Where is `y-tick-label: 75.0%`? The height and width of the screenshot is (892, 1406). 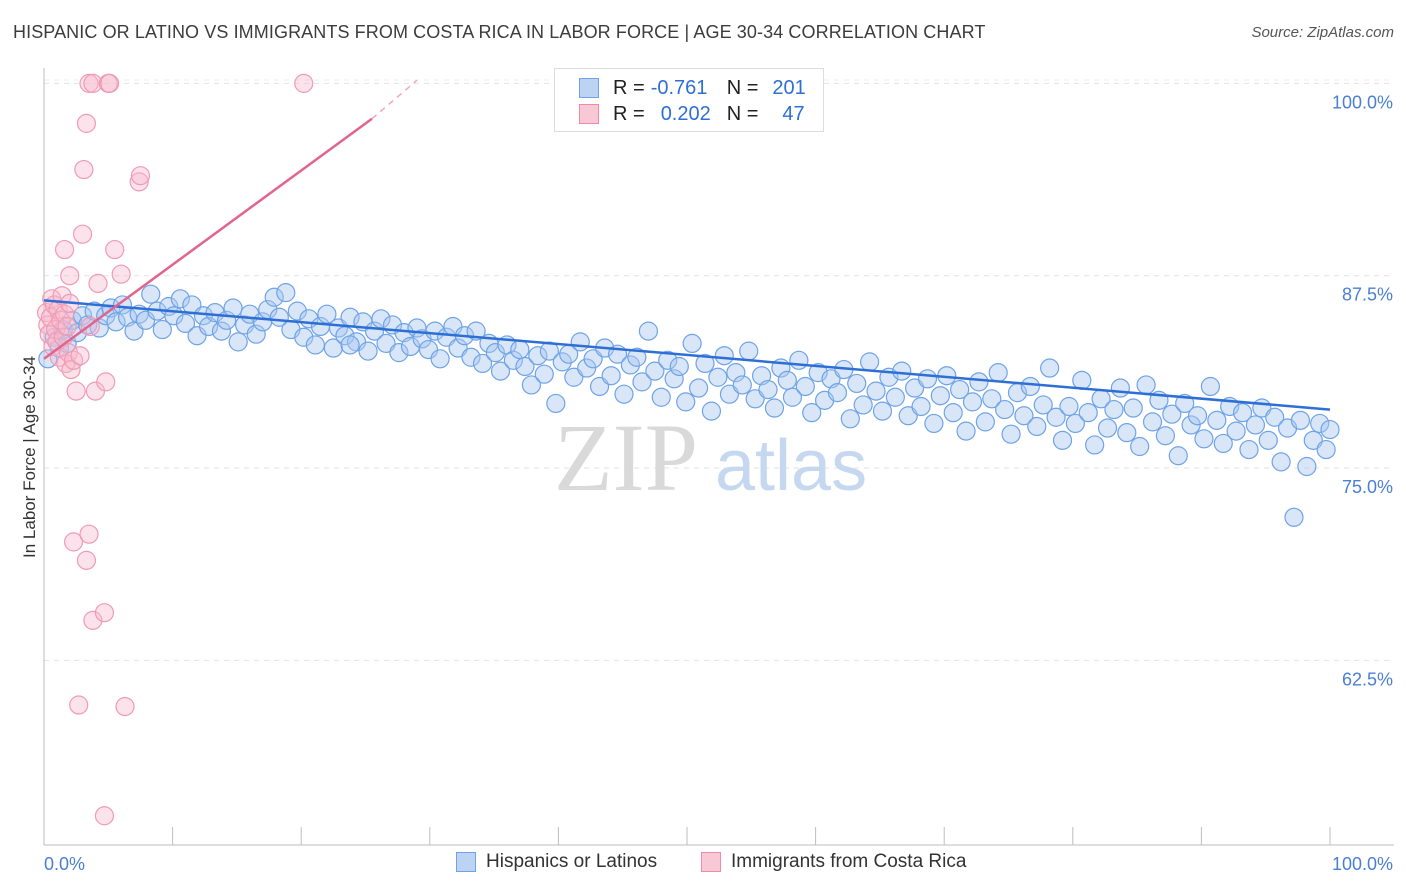
y-tick-label: 75.0% is located at coordinates (1367, 487).